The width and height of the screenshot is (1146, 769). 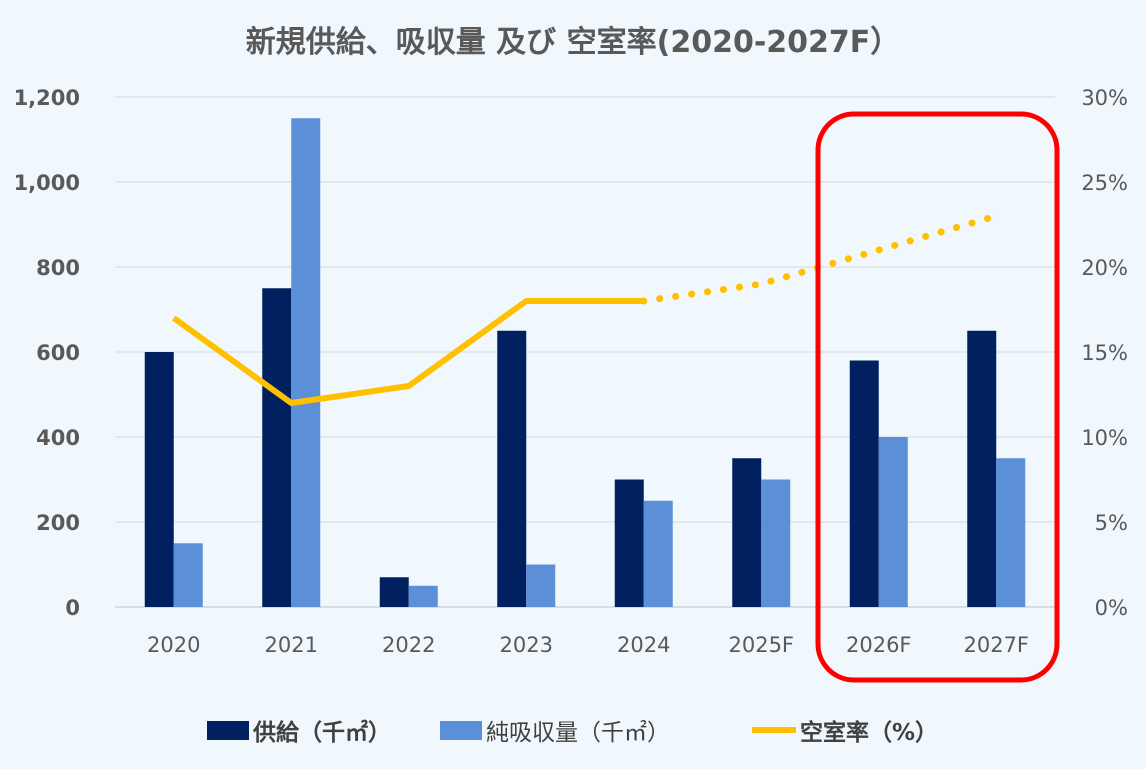 I want to click on y-left-tick-label: 600, so click(x=58, y=353).